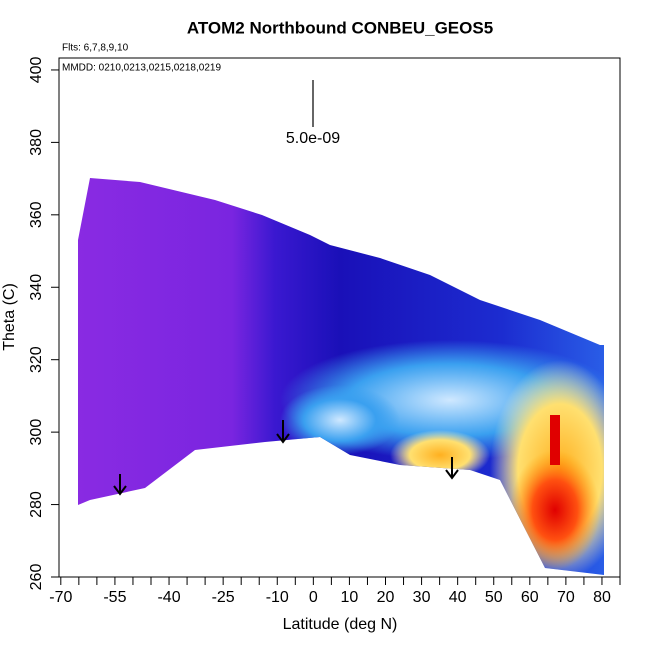 This screenshot has width=650, height=655. What do you see at coordinates (36, 432) in the screenshot?
I see `y-tick-label: 300` at bounding box center [36, 432].